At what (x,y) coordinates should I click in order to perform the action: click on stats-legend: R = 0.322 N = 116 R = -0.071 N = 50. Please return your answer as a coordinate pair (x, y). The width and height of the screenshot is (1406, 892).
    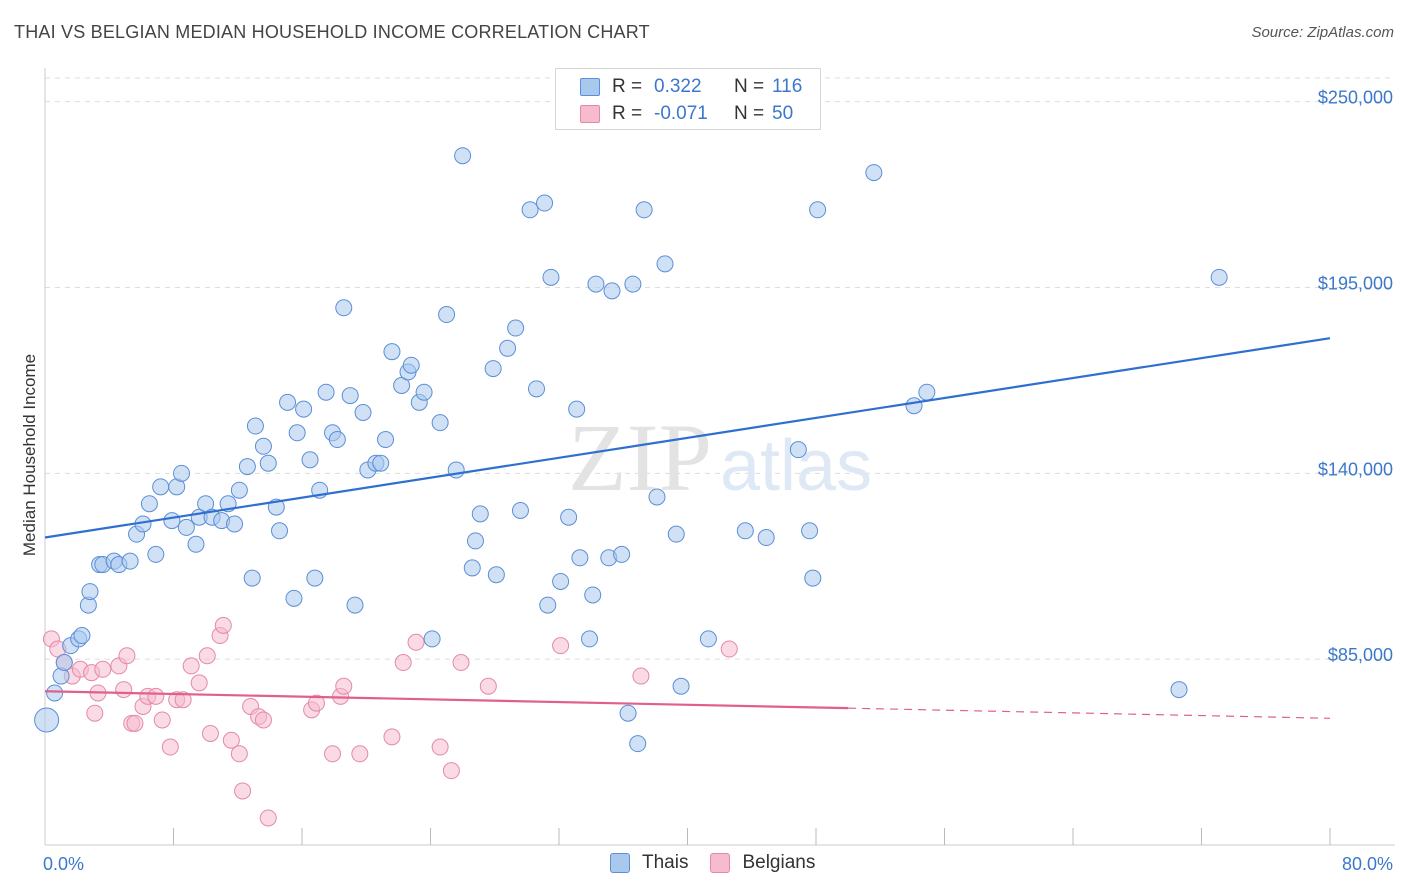
    Looking at the image, I should click on (688, 99).